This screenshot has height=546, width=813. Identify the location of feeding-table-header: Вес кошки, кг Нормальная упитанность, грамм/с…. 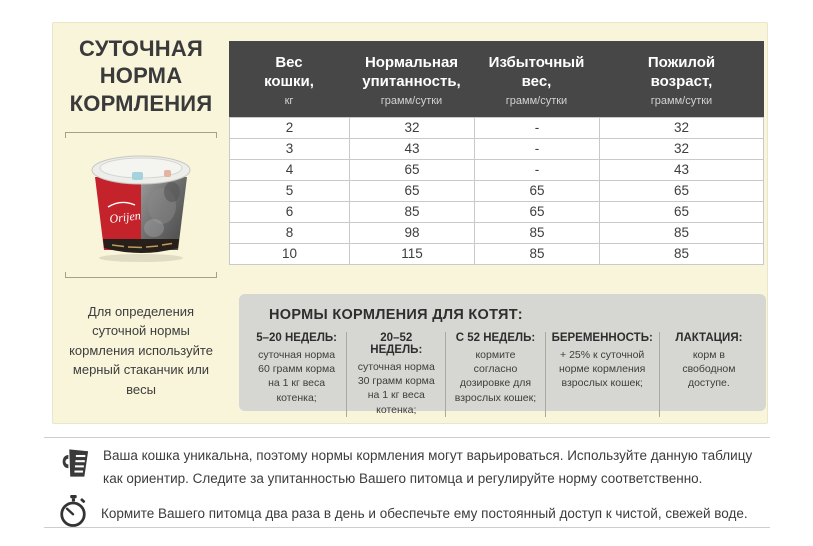
(496, 79).